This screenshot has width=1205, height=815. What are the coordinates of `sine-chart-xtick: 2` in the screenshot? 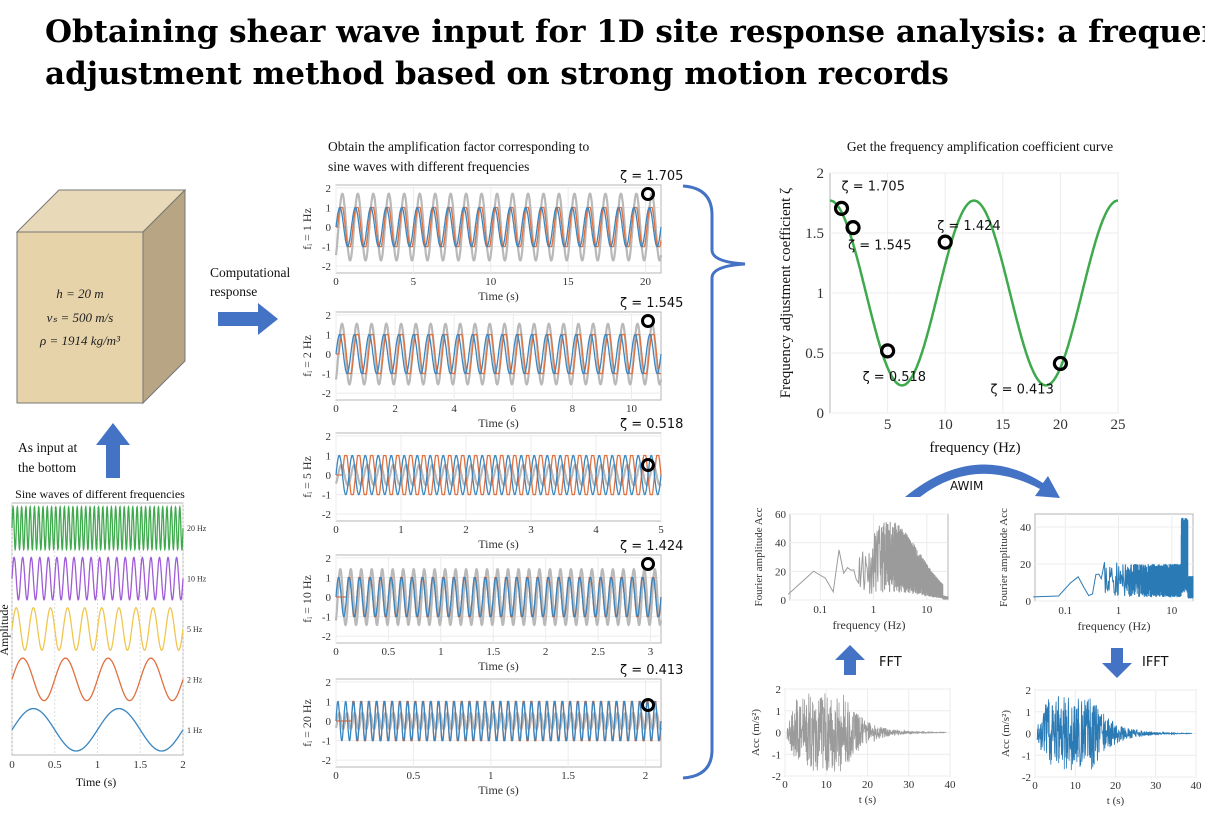 It's located at (183, 765).